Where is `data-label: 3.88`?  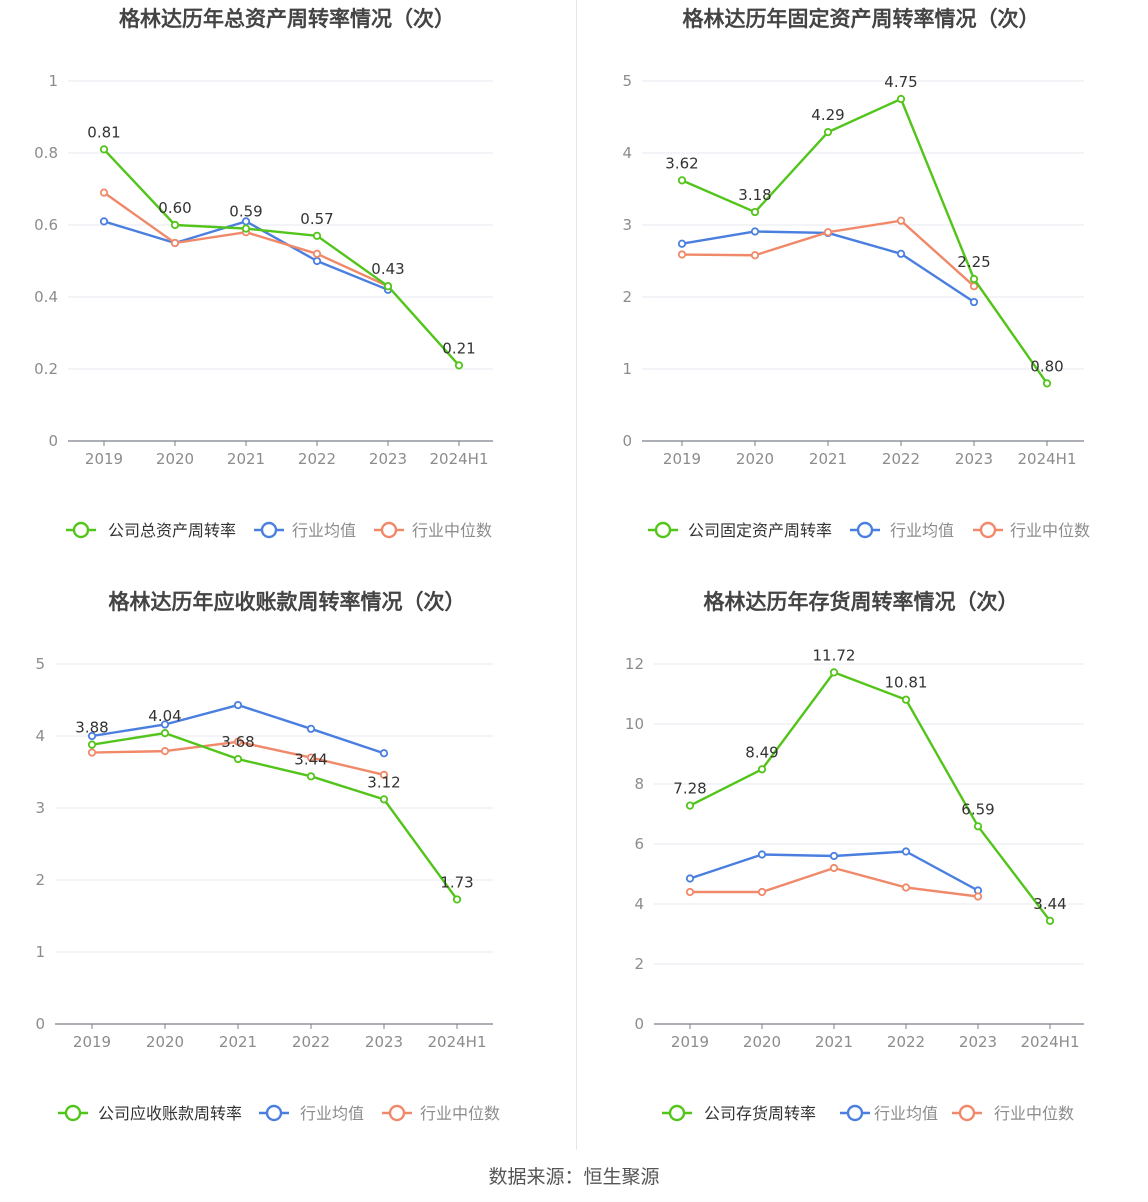
data-label: 3.88 is located at coordinates (91, 728).